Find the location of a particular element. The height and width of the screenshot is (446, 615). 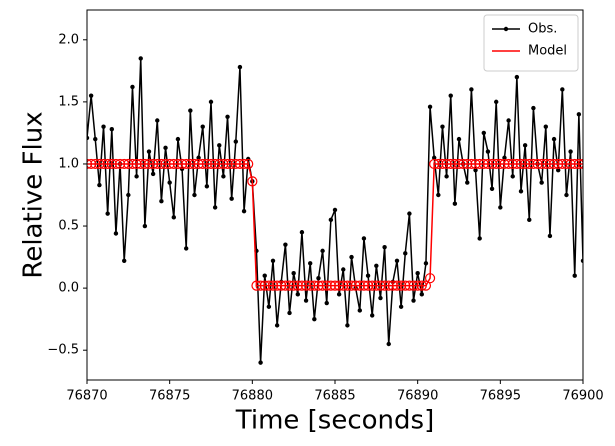

x-tick-label: 76870 is located at coordinates (86, 396).